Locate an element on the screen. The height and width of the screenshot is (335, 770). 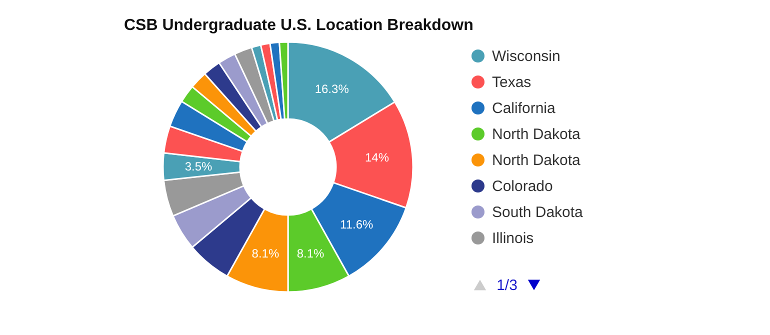
data-label: 11.6% is located at coordinates (357, 224).